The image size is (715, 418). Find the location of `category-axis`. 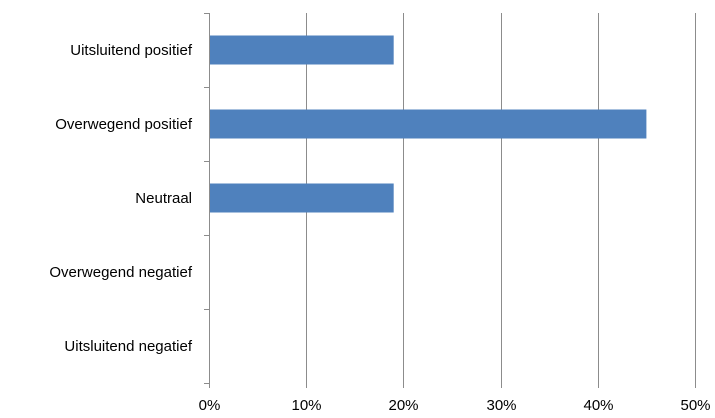

category-axis is located at coordinates (207, 200).